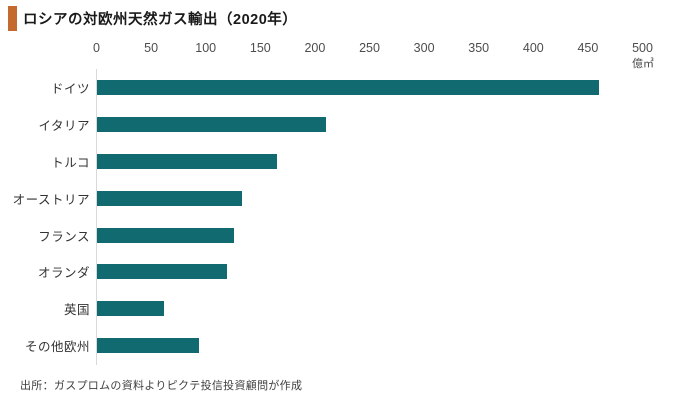 The width and height of the screenshot is (680, 404). Describe the element at coordinates (315, 48) in the screenshot. I see `x-axis-tick-label: 200` at that location.